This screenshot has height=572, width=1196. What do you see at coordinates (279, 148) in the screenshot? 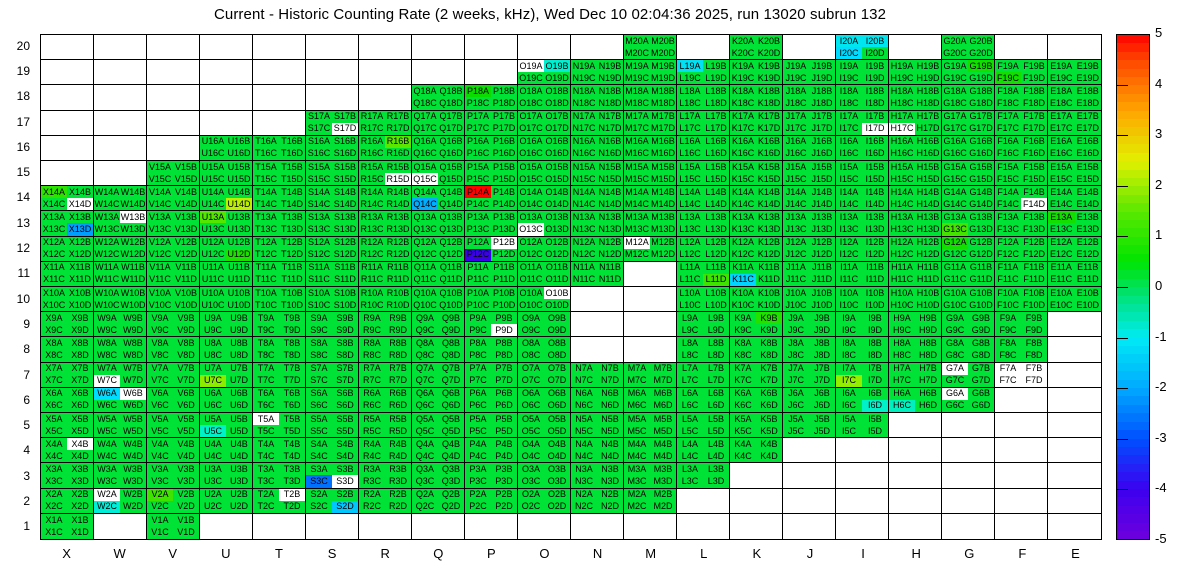
I see `heatmap-cell-T16: T16A T16B T16C T16D` at bounding box center [279, 148].